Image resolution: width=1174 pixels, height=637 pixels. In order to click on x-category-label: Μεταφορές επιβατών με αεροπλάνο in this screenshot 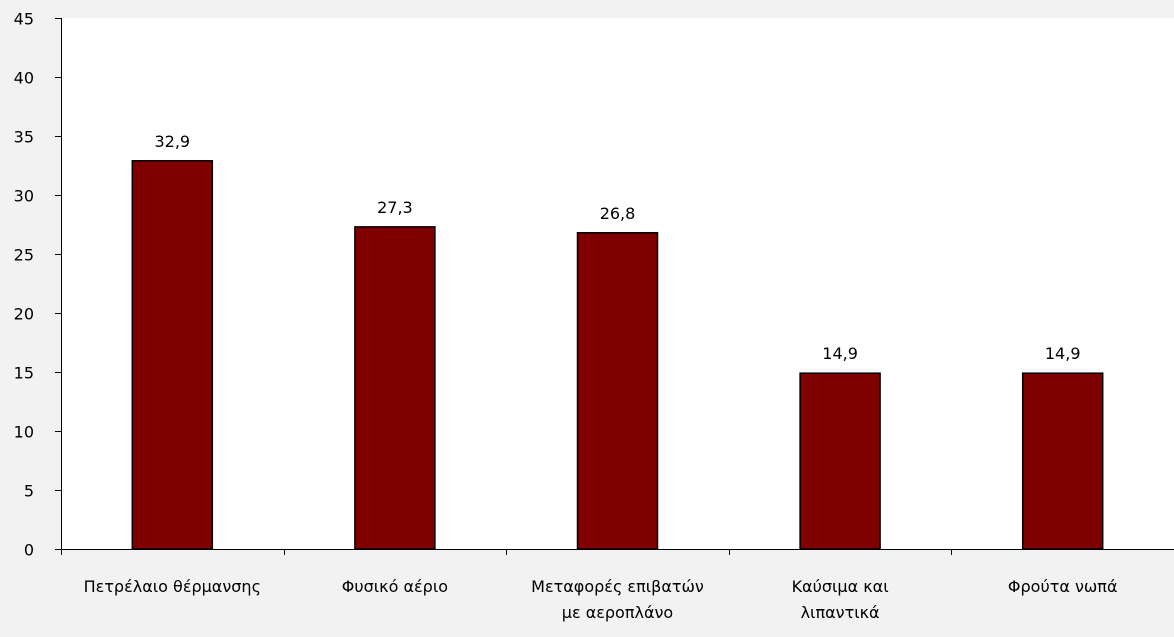, I will do `click(617, 599)`.